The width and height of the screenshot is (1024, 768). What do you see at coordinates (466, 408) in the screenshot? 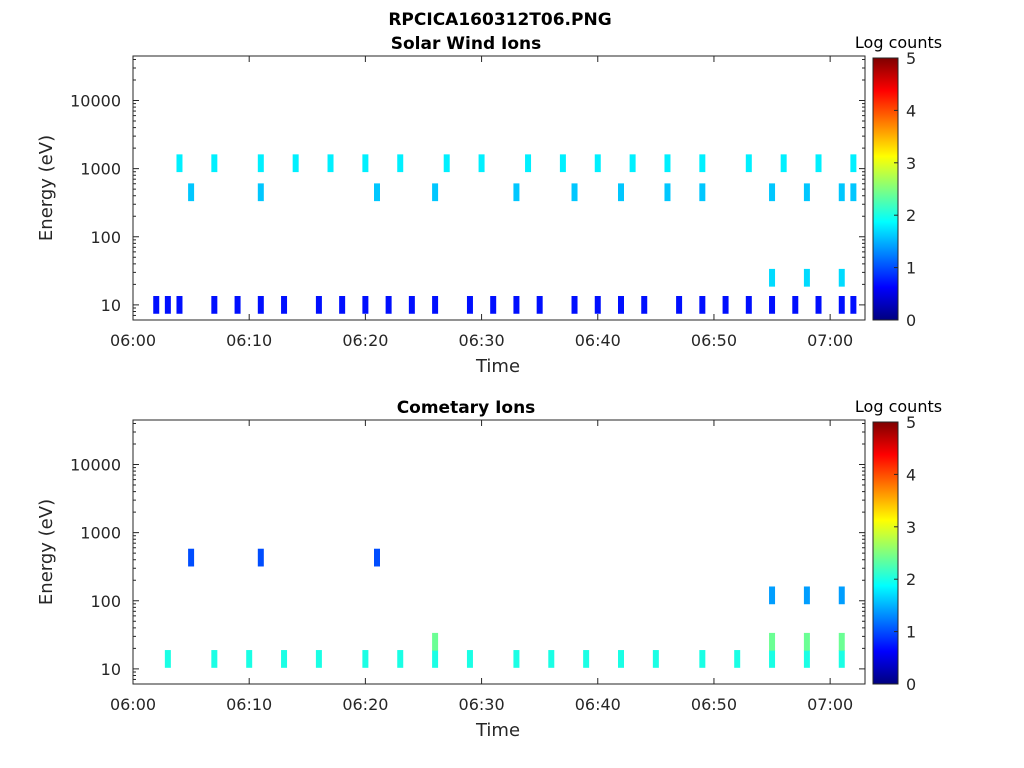
I see `panel-title: Cometary Ions` at bounding box center [466, 408].